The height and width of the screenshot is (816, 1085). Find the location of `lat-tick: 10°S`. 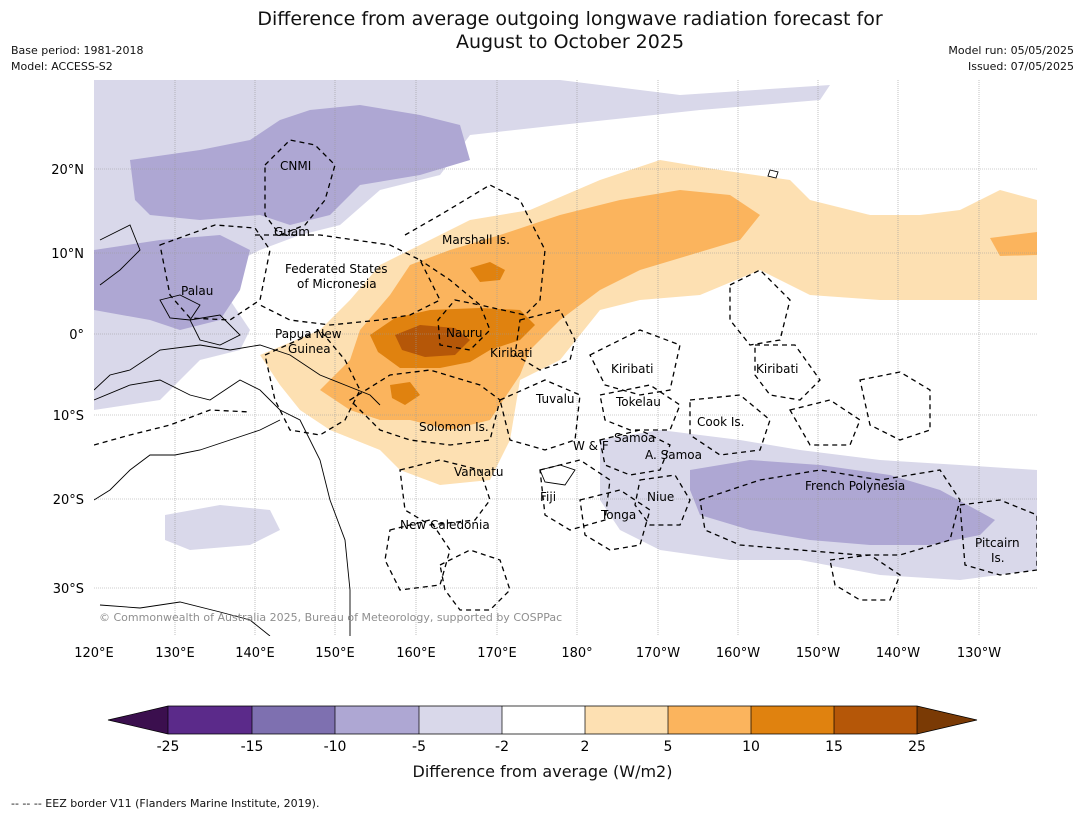

lat-tick: 10°S is located at coordinates (68, 416).